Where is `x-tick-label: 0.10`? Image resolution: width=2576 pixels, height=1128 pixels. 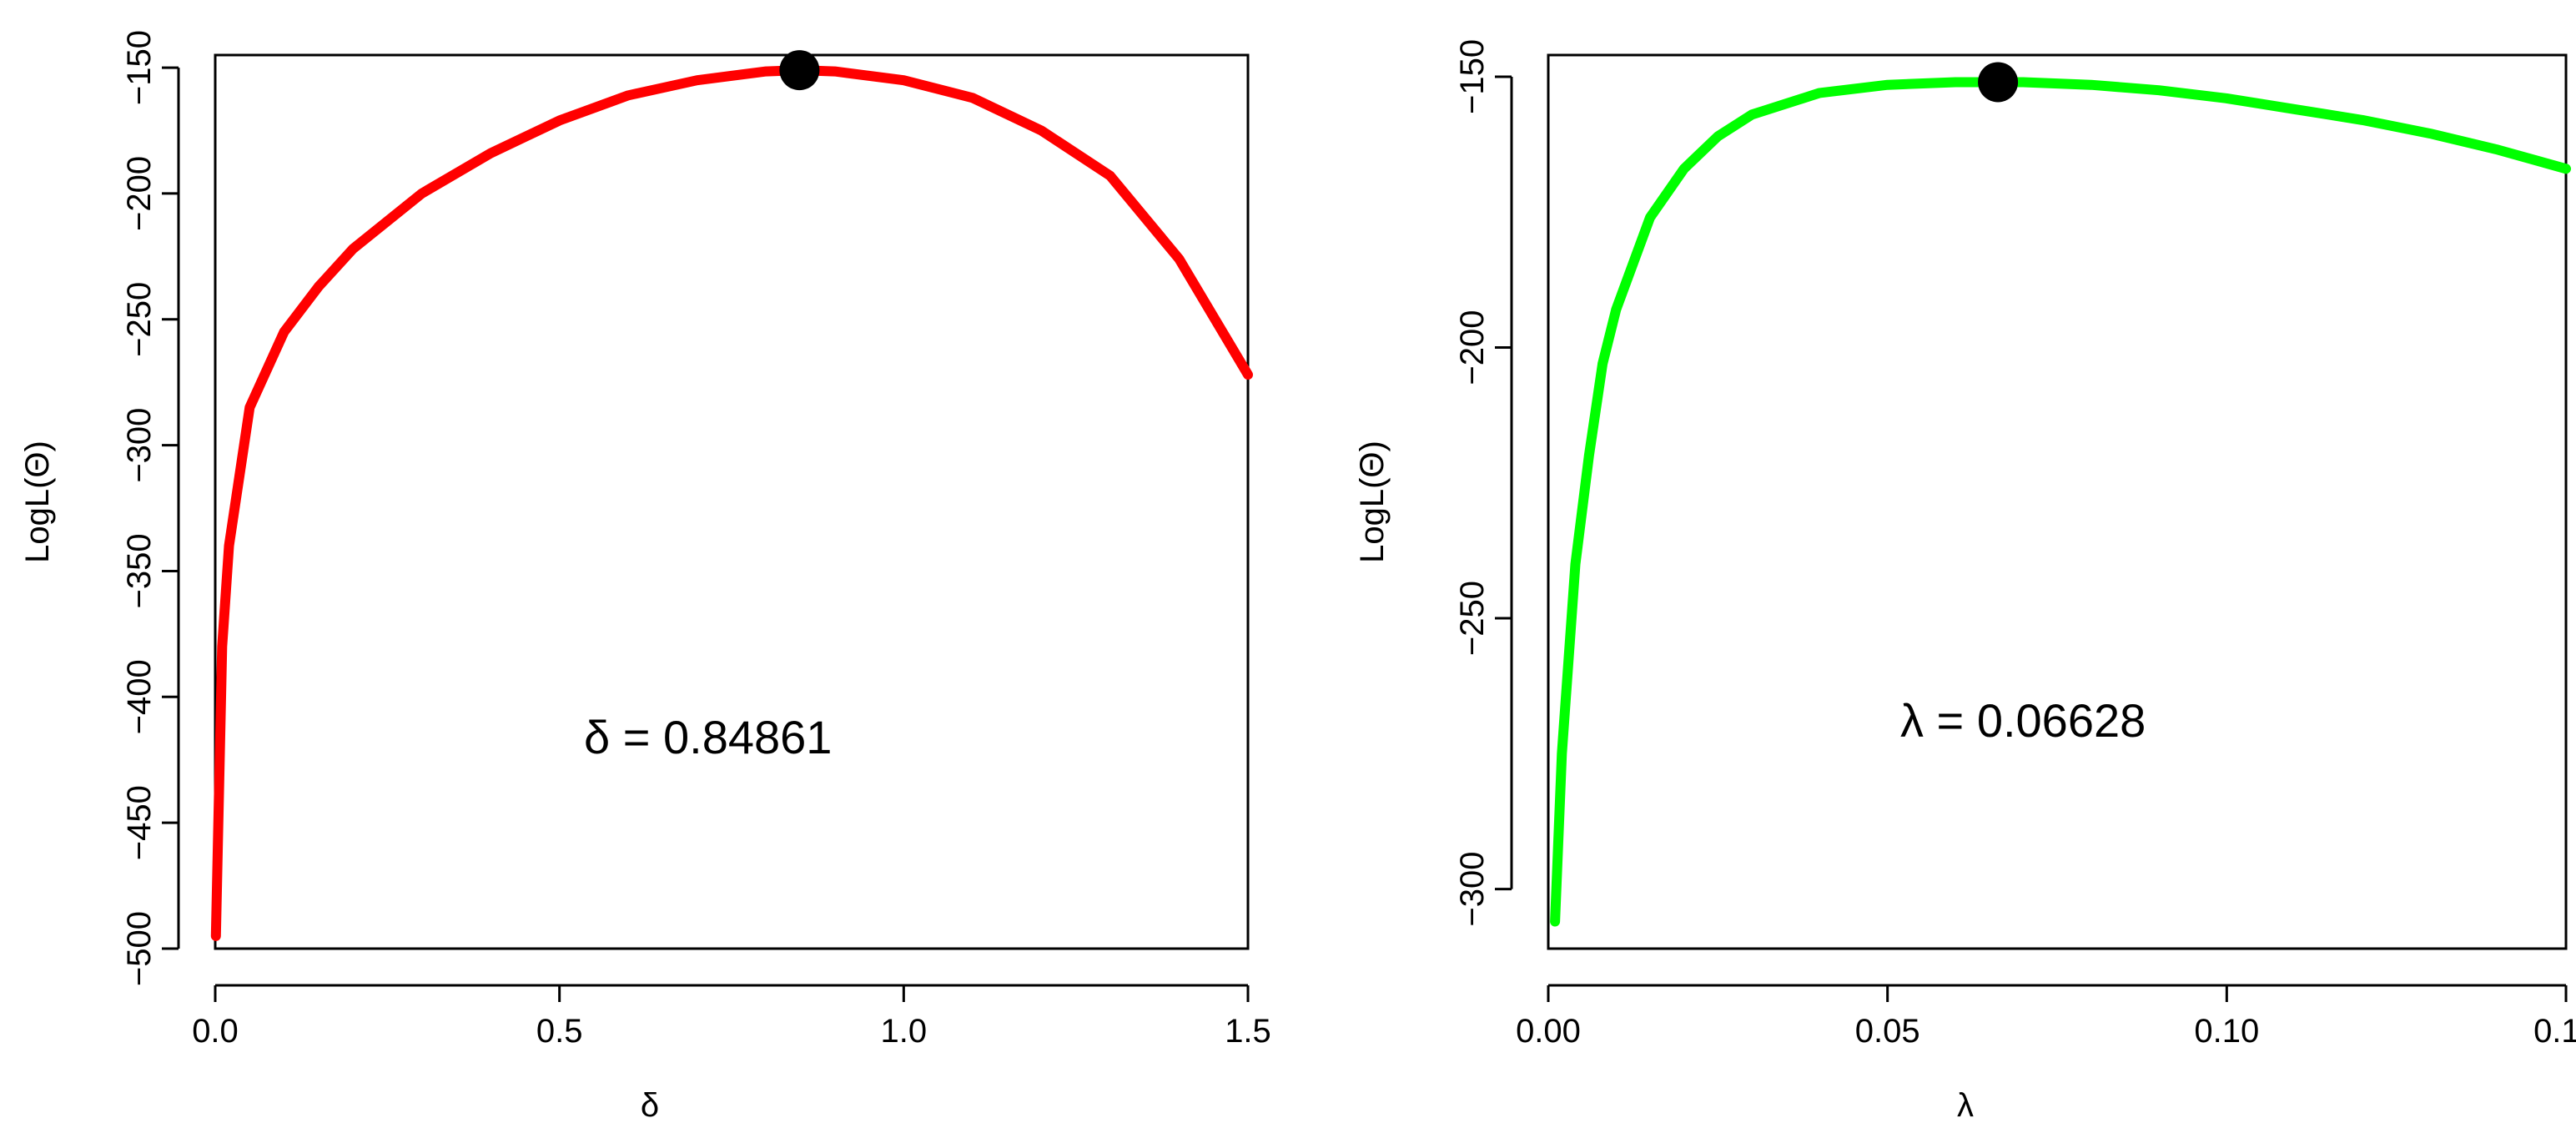 x-tick-label: 0.10 is located at coordinates (2226, 1031).